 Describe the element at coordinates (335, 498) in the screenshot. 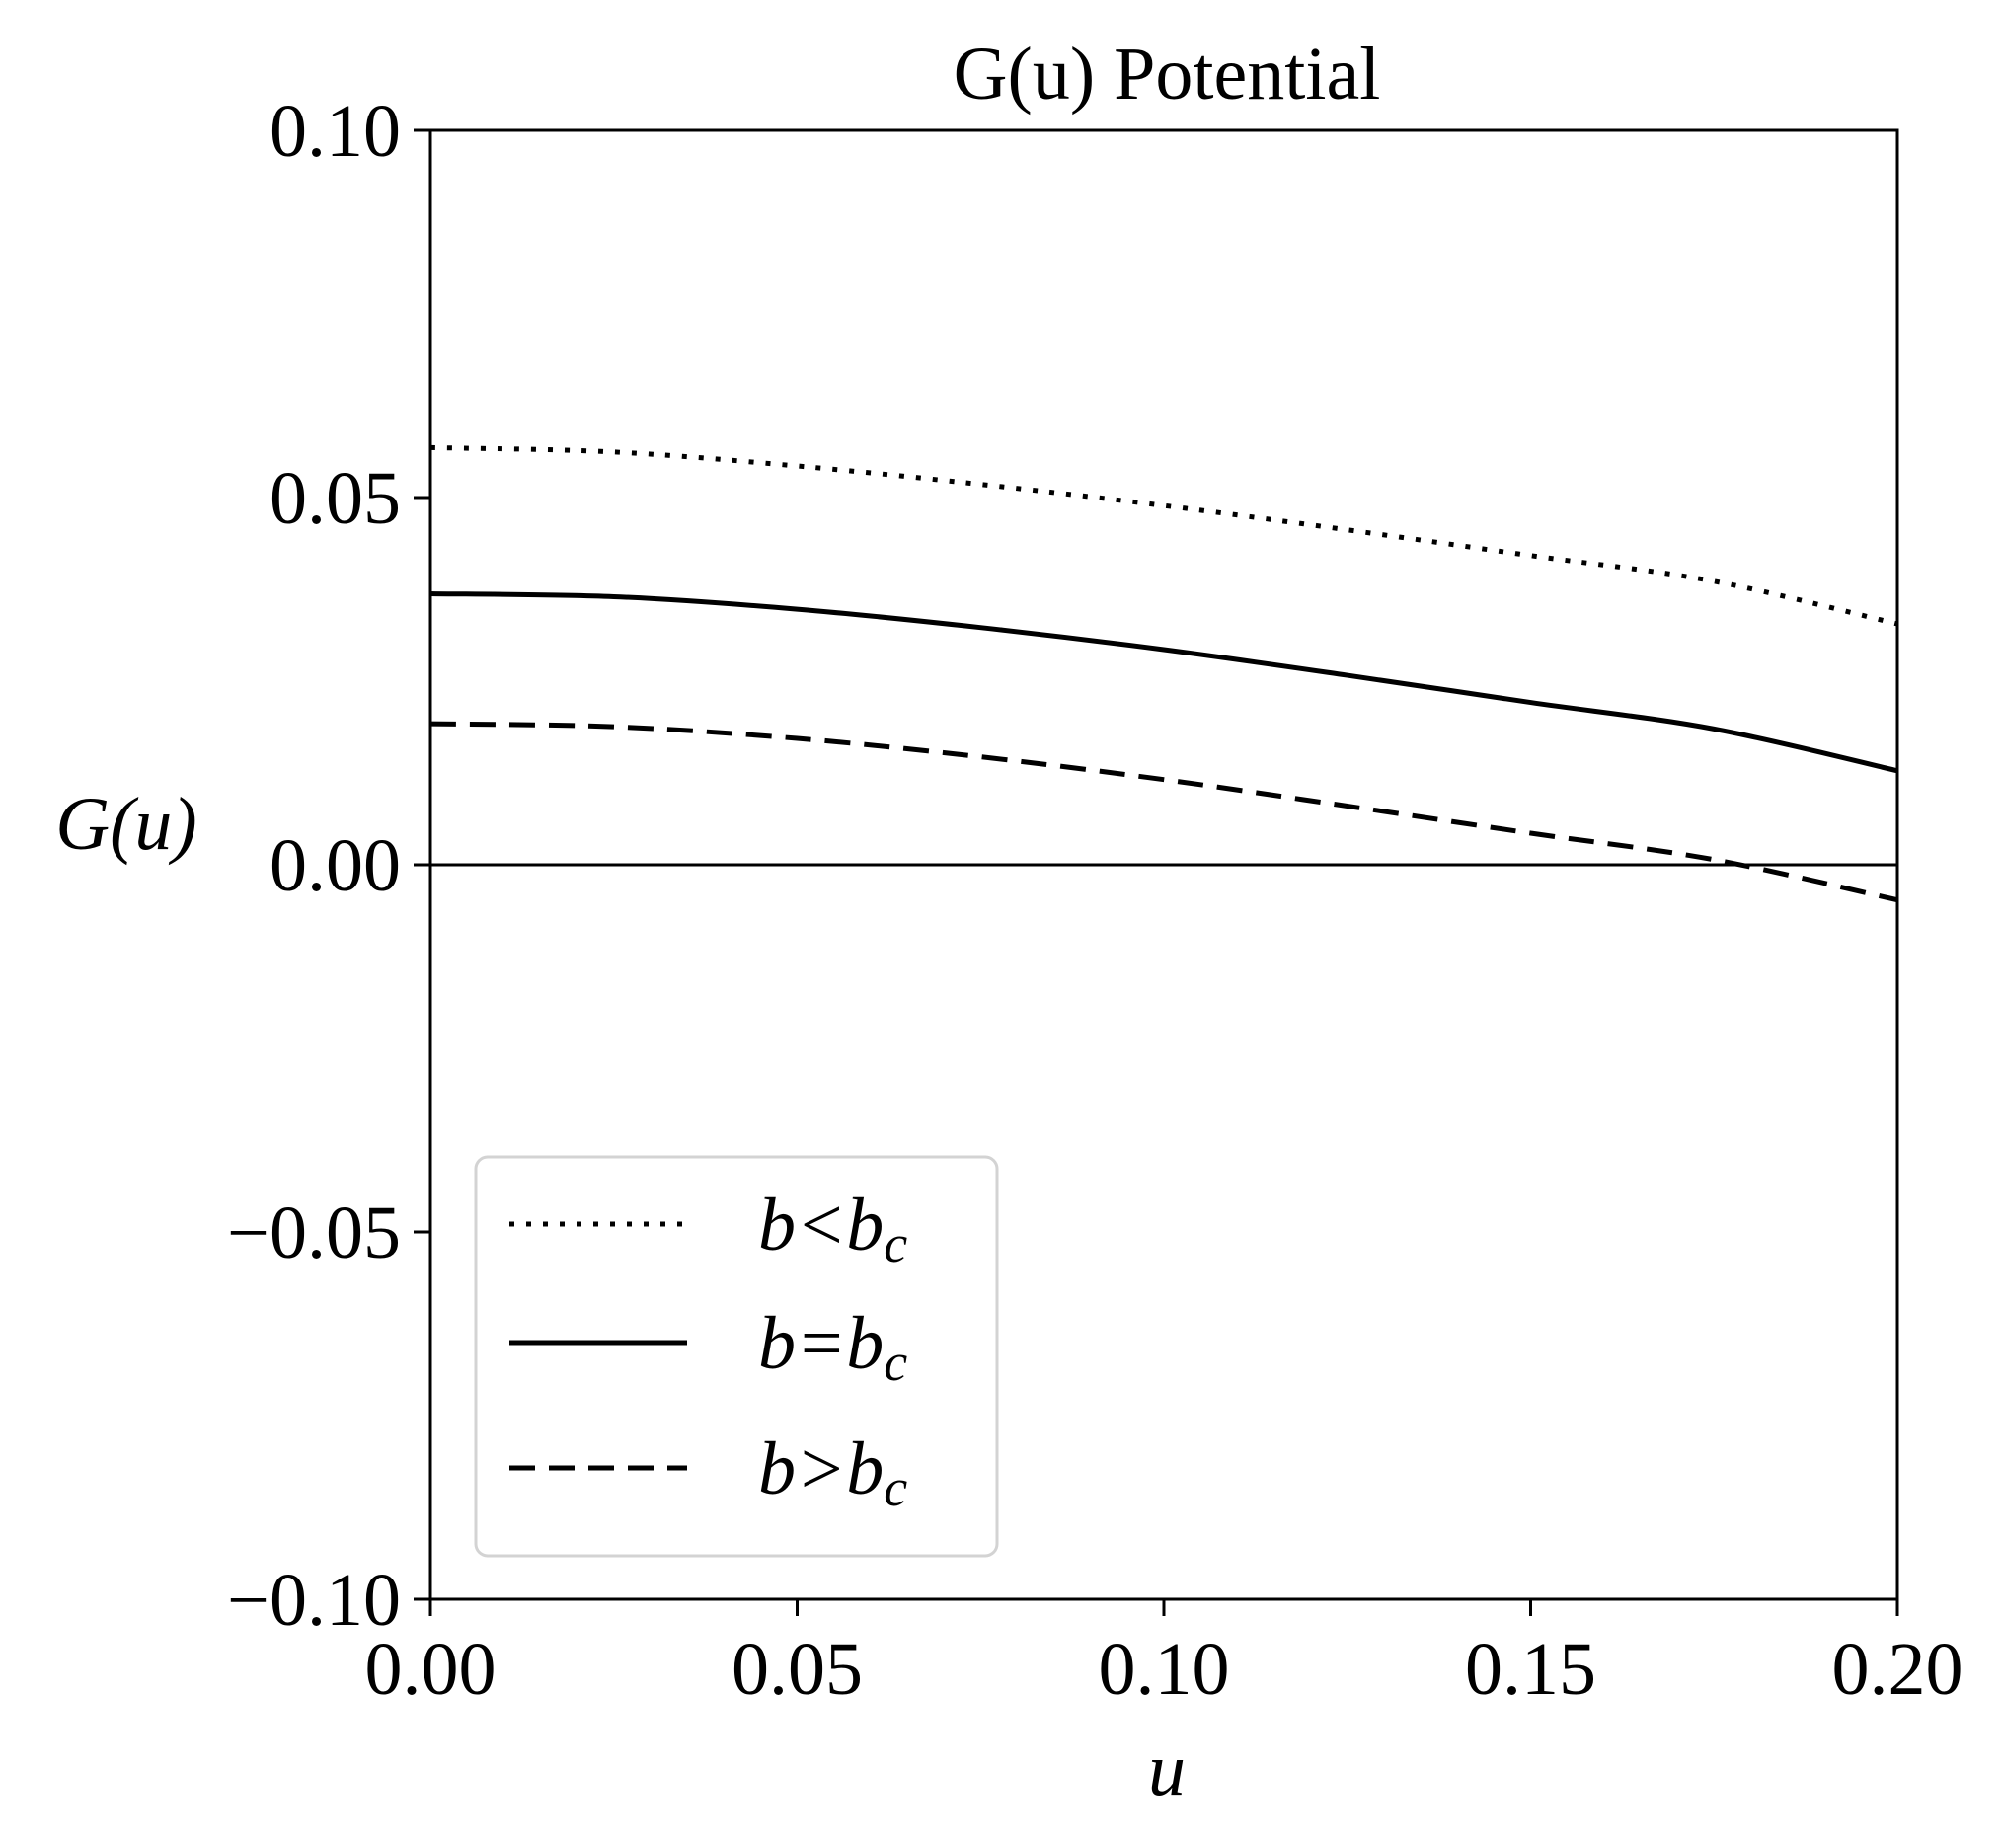

I see `y-tick-label: 0.05` at that location.